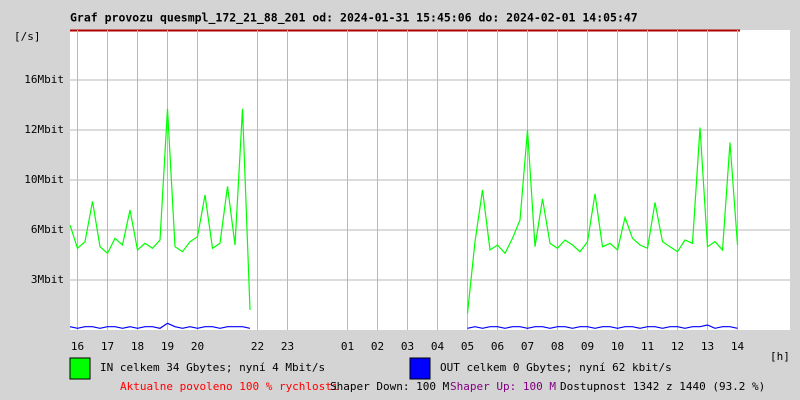  What do you see at coordinates (44, 129) in the screenshot?
I see `y-tick-label: 12Mbit` at bounding box center [44, 129].